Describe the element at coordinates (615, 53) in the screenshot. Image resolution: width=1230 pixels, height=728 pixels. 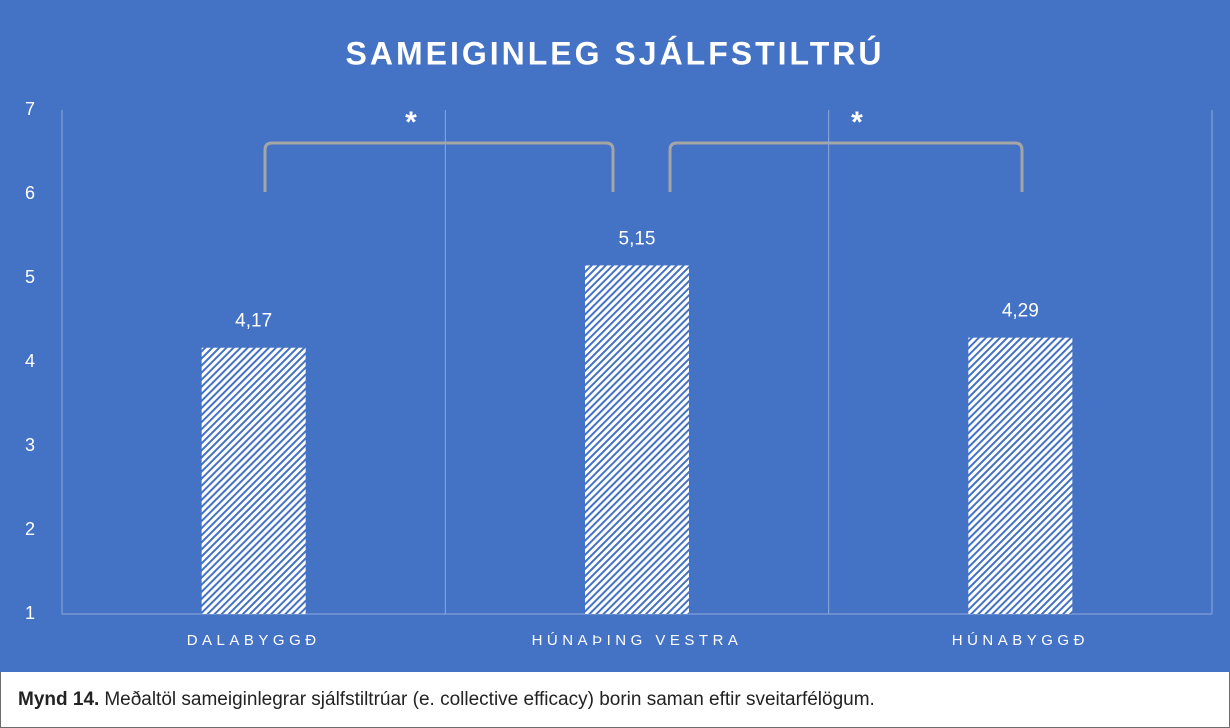
I see `chart-title: SAMEIGINLEG SJÁLFSTILTRÚ` at that location.